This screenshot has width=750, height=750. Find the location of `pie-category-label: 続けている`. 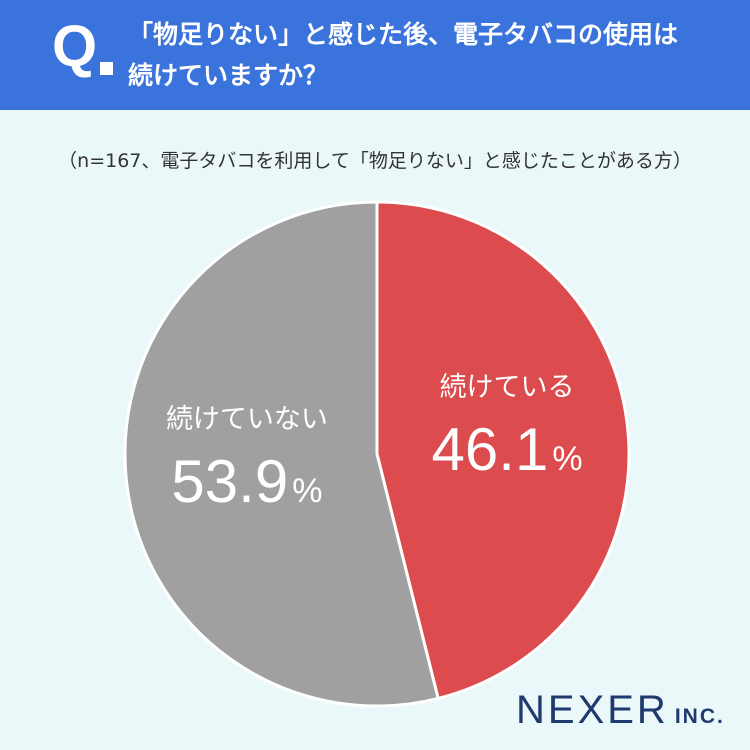

pie-category-label: 続けている is located at coordinates (507, 387).